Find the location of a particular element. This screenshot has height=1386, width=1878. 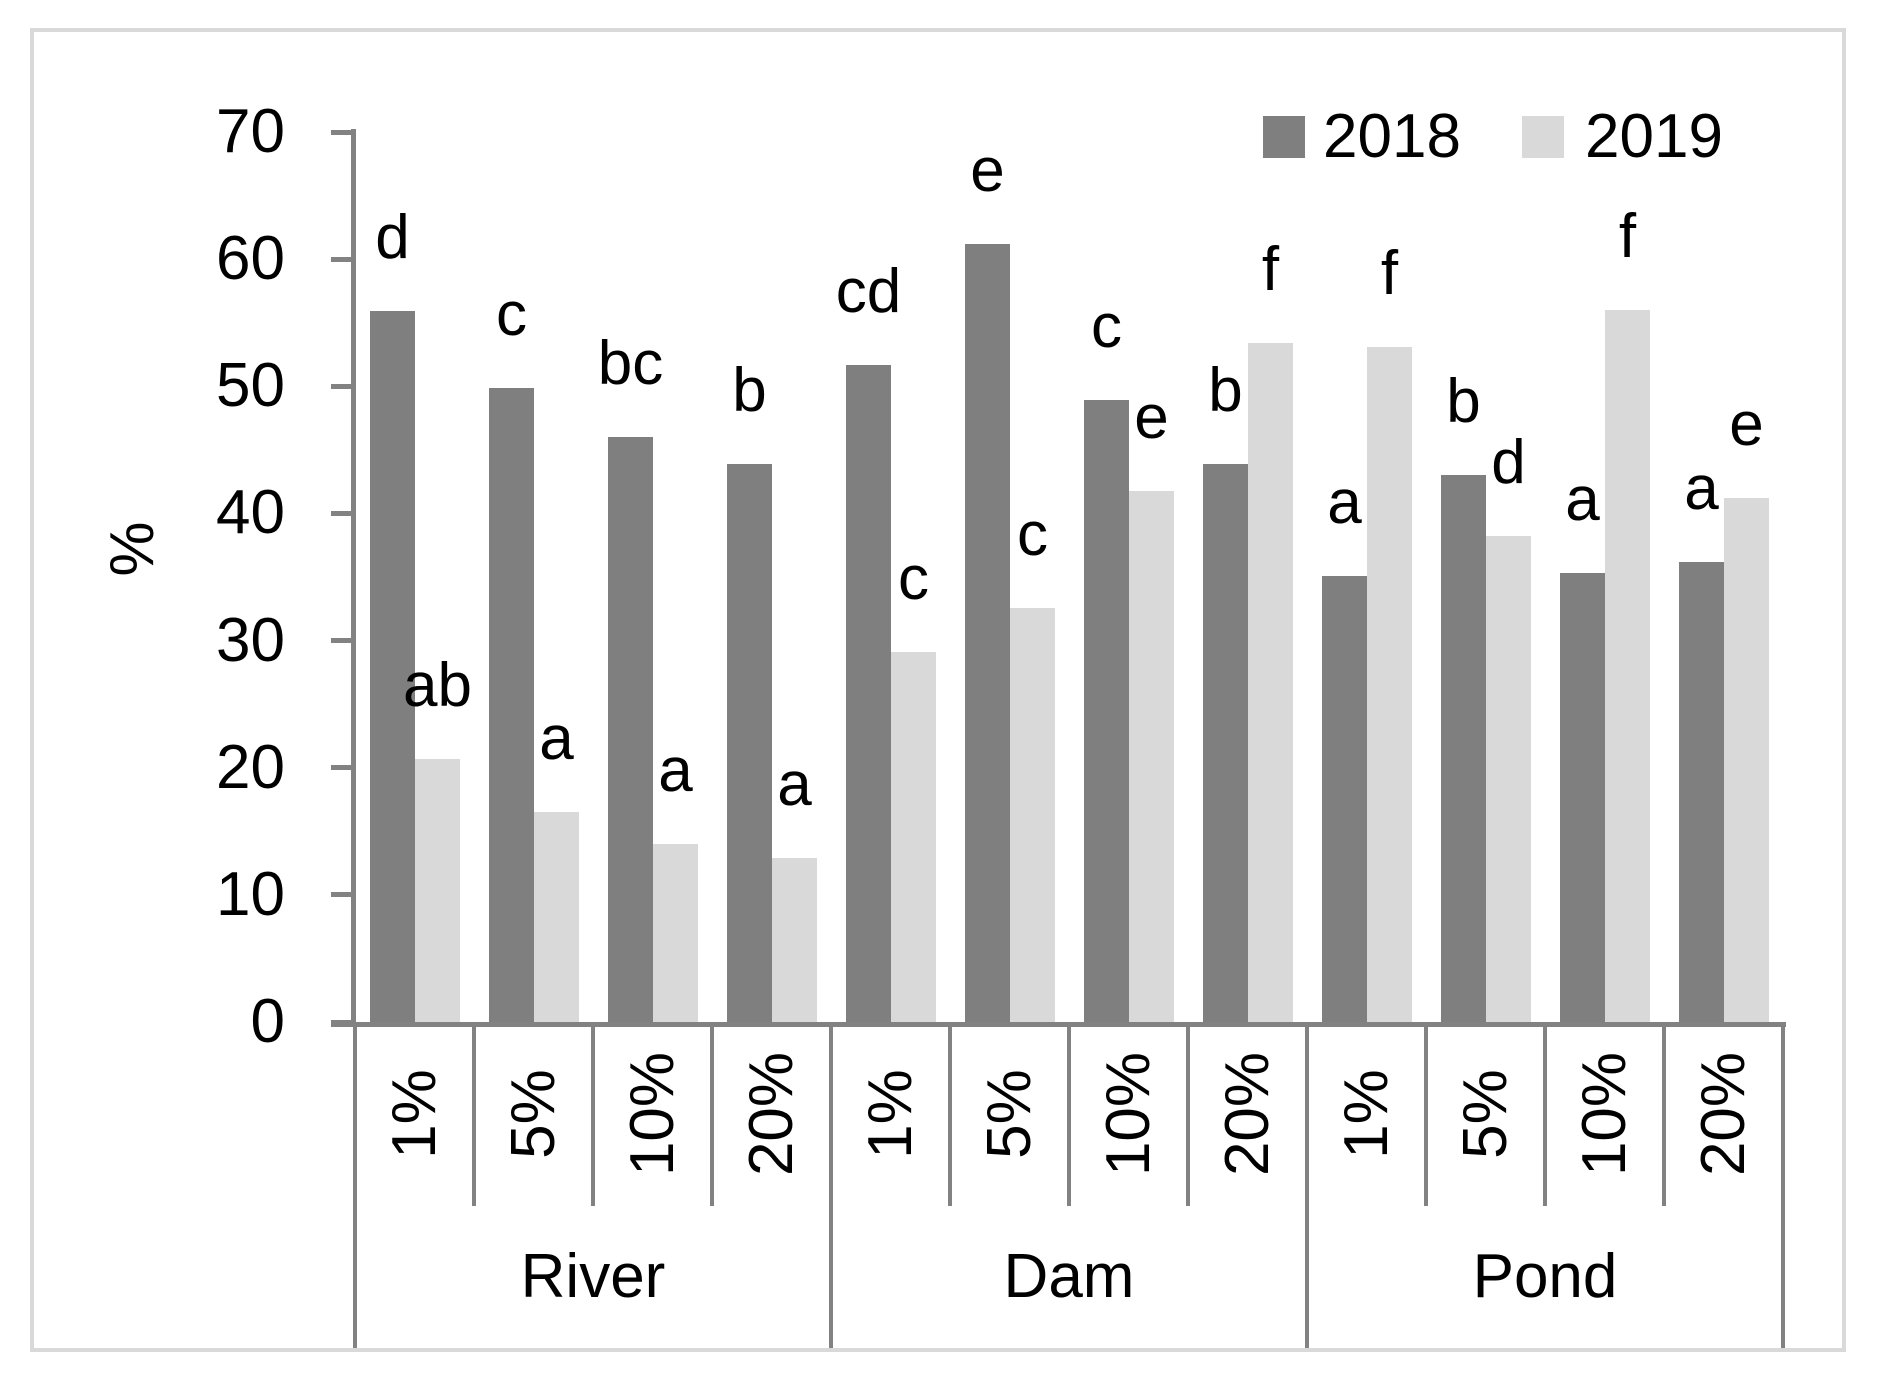

bar-2019-river-20pct is located at coordinates (794, 939).